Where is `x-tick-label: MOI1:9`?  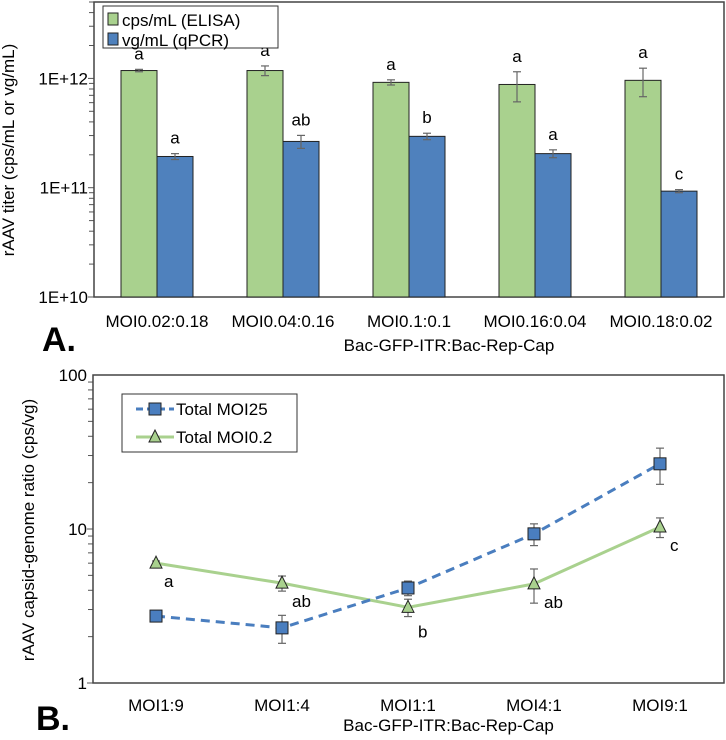 x-tick-label: MOI1:9 is located at coordinates (156, 705).